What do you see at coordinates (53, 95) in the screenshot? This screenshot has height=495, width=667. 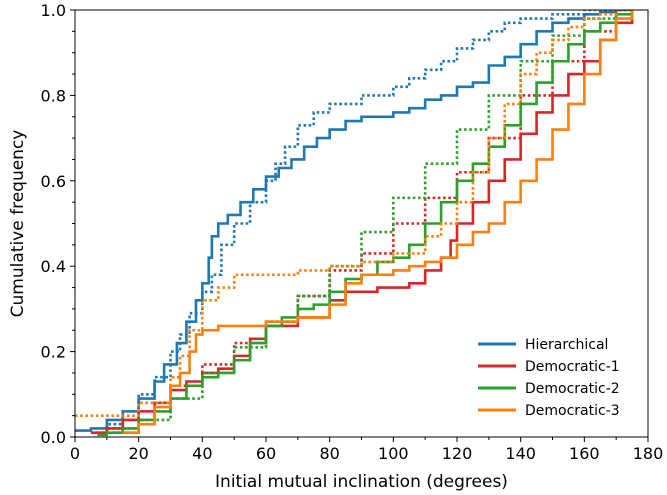 I see `y-tick-label: 0.8` at bounding box center [53, 95].